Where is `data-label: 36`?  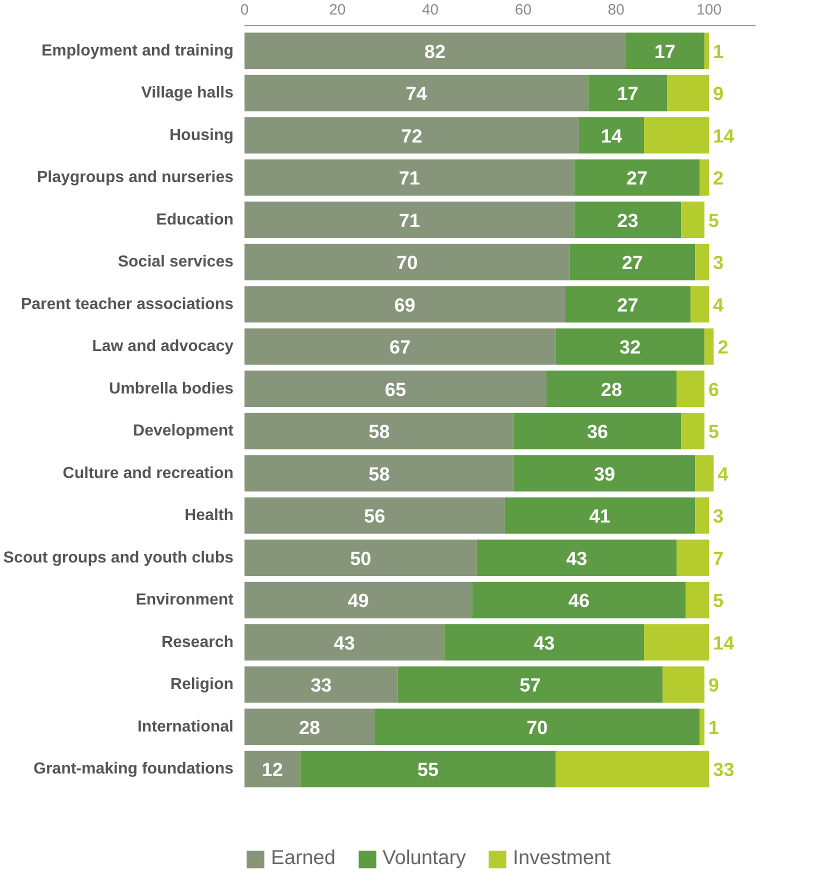
data-label: 36 is located at coordinates (597, 433).